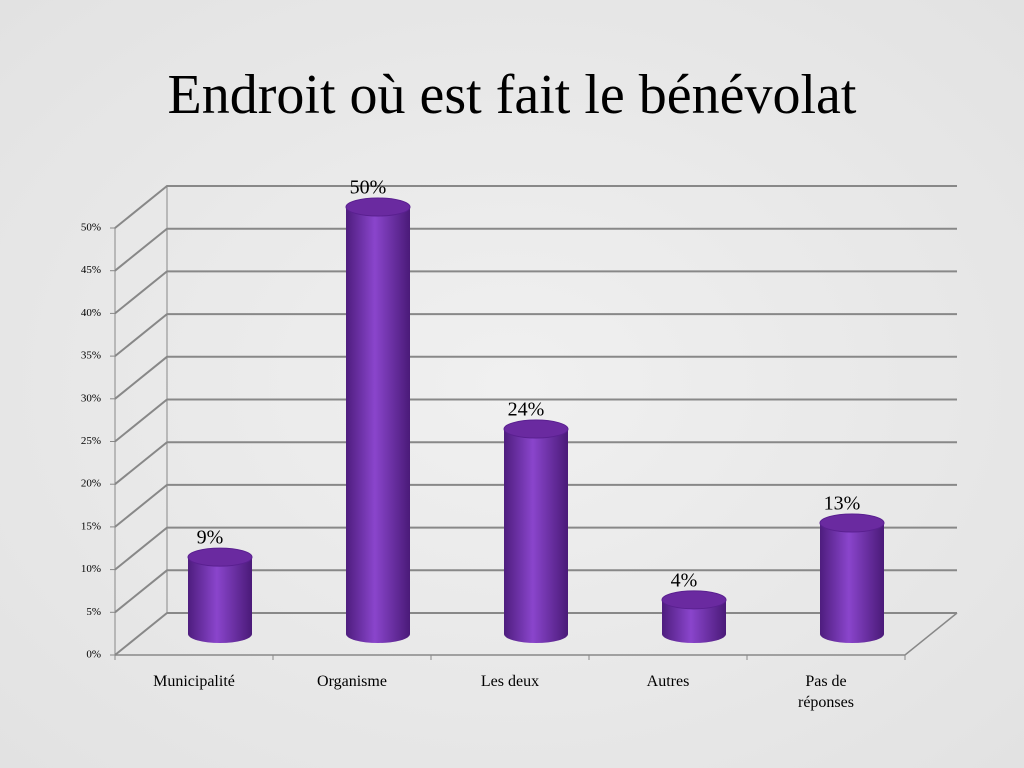 Image resolution: width=1024 pixels, height=768 pixels. I want to click on y-tick-label: 0%, so click(93, 655).